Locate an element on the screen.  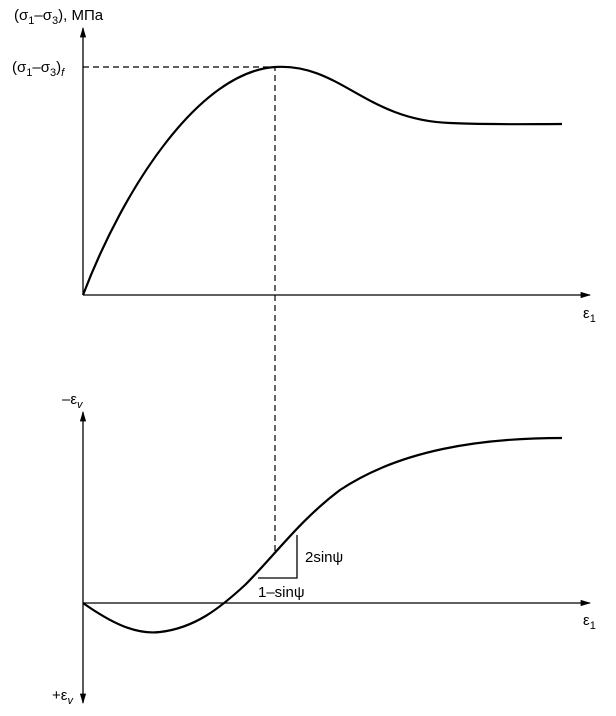
label-part: +ε is located at coordinates (60, 695).